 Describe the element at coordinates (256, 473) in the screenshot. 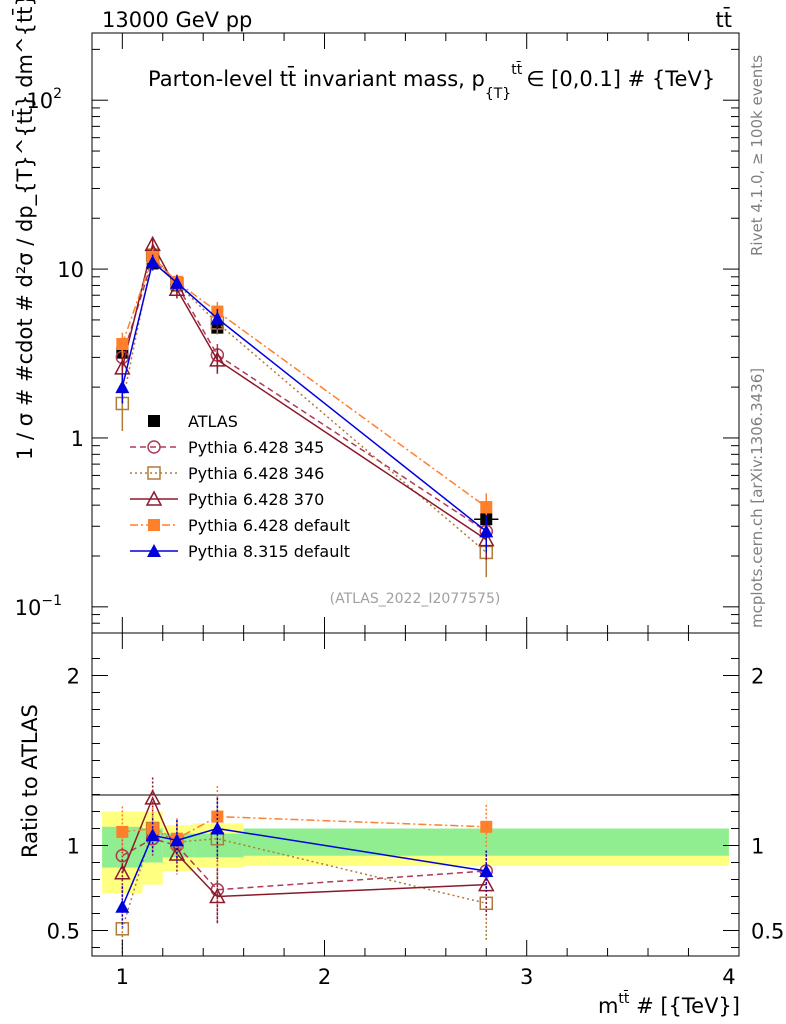

I see `legend-label: Pythia 6.428 346` at that location.